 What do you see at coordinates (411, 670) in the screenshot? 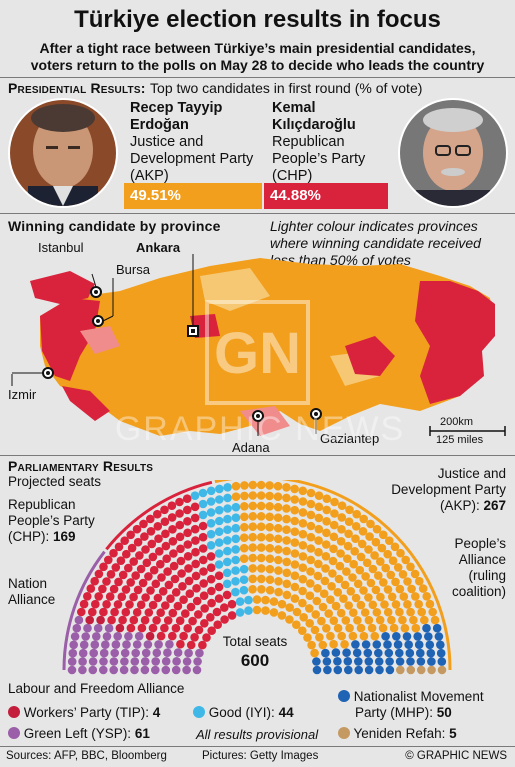
I see `yeniden-seat` at bounding box center [411, 670].